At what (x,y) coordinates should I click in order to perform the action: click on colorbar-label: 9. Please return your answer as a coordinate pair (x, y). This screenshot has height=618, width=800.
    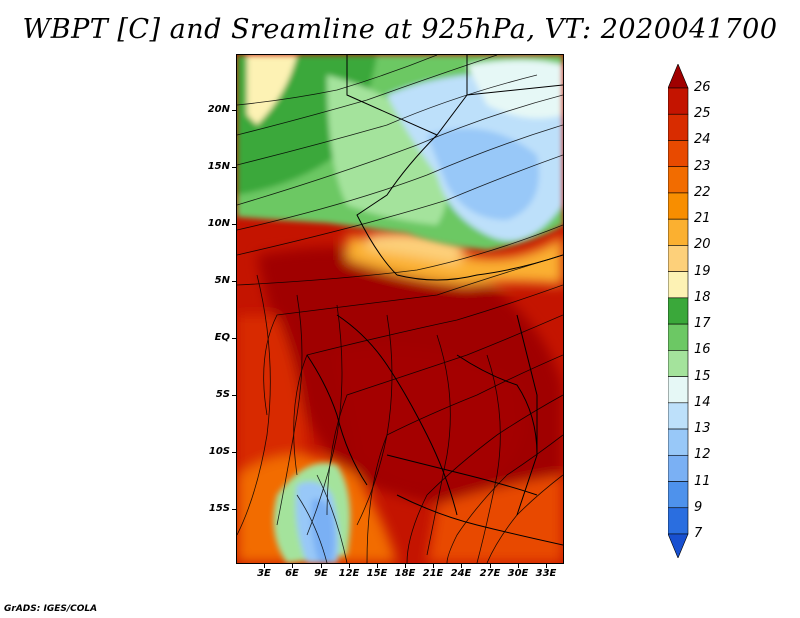
    Looking at the image, I should click on (698, 507).